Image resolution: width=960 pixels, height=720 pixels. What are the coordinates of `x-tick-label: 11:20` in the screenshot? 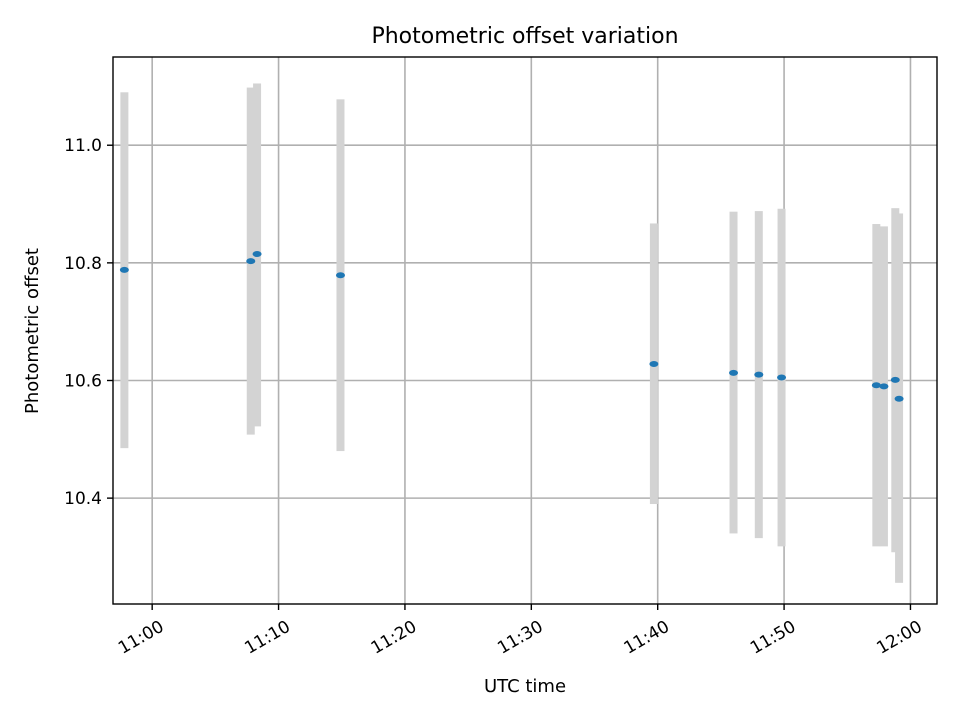 It's located at (394, 638).